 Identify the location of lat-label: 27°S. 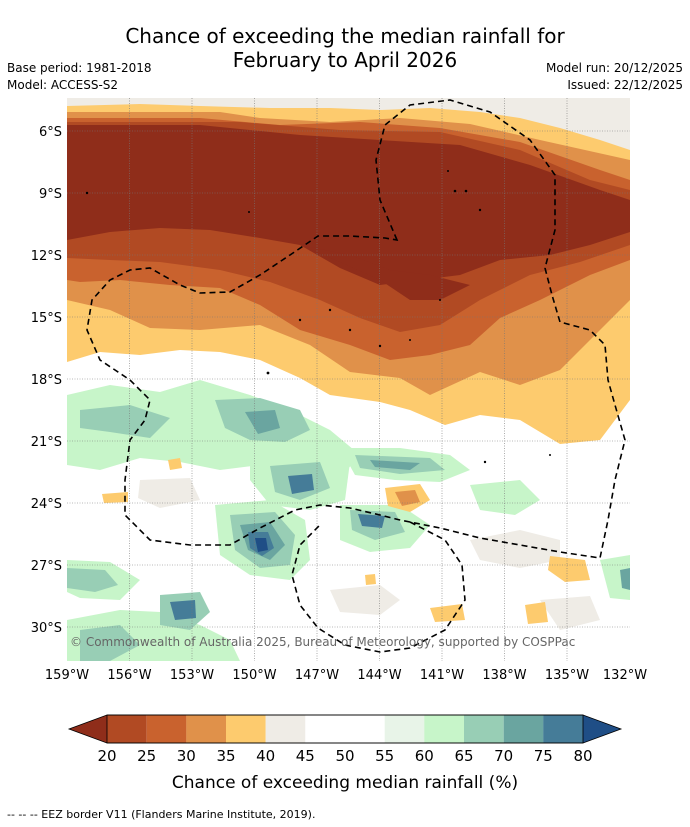
(46, 566).